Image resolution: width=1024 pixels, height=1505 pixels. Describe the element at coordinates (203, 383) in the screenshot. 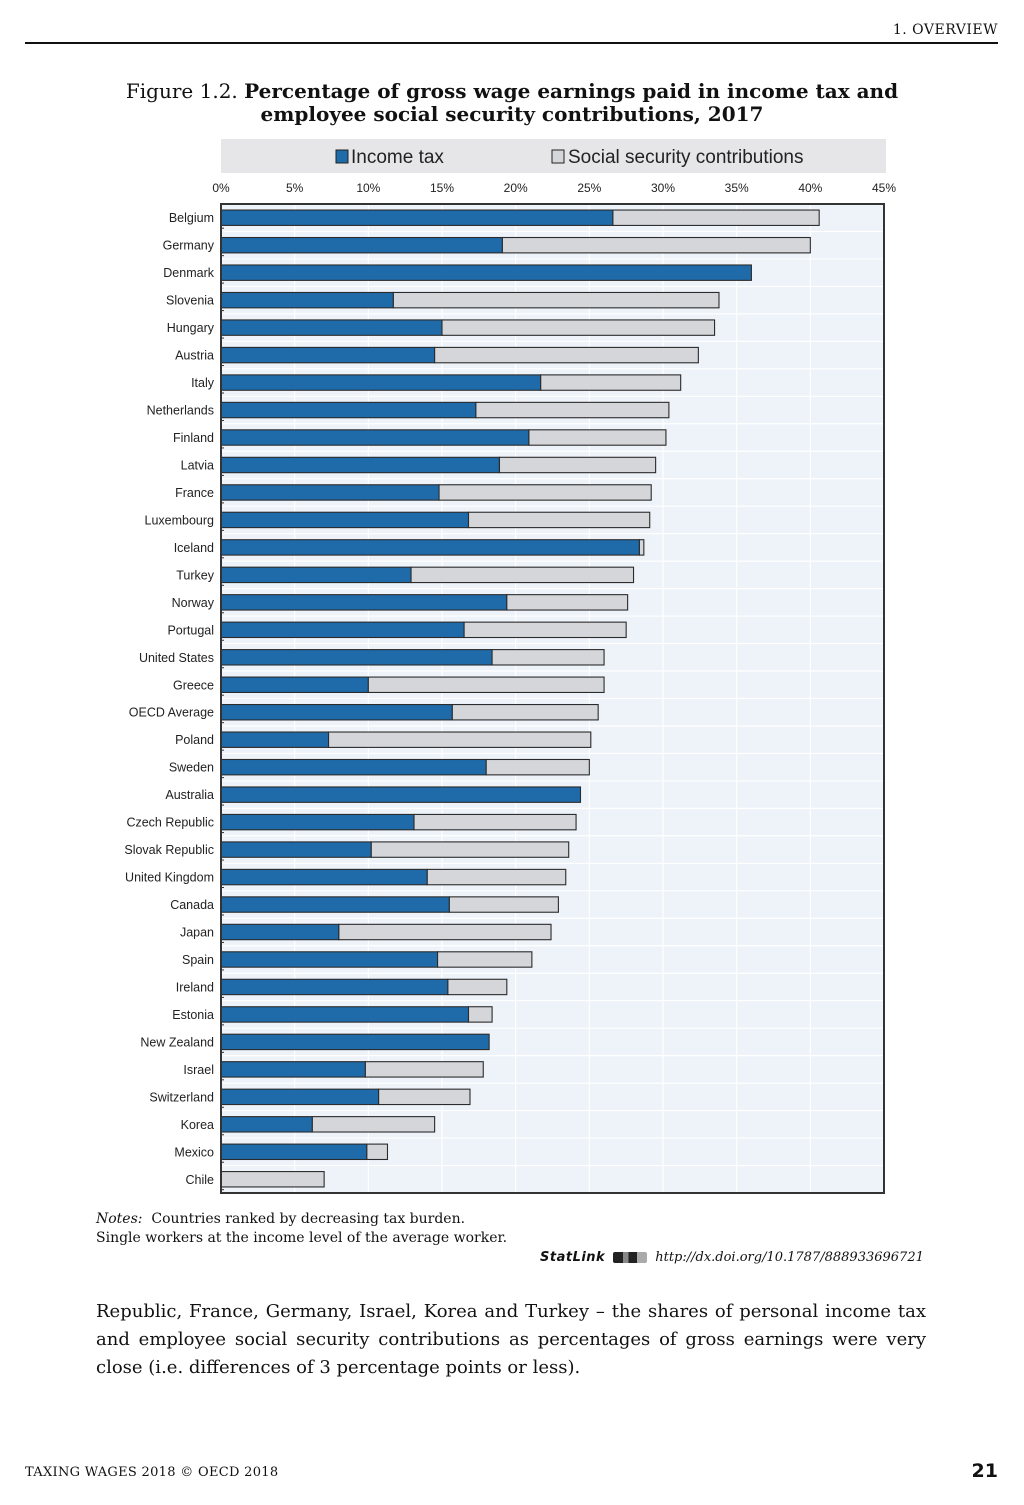

I see `category-label: Italy` at that location.